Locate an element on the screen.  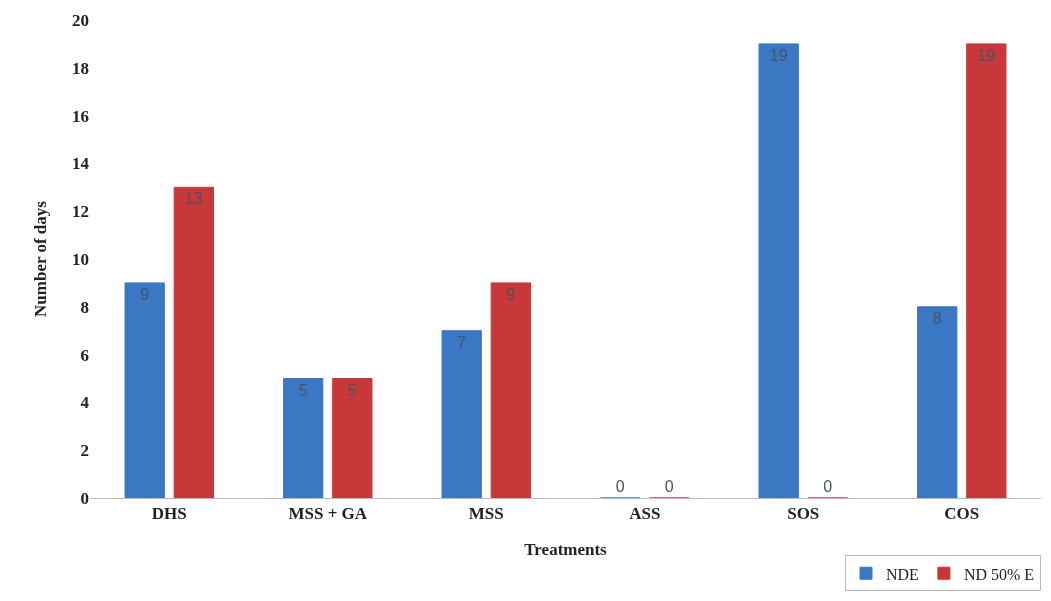
x-axis-title: Treatments is located at coordinates (566, 549).